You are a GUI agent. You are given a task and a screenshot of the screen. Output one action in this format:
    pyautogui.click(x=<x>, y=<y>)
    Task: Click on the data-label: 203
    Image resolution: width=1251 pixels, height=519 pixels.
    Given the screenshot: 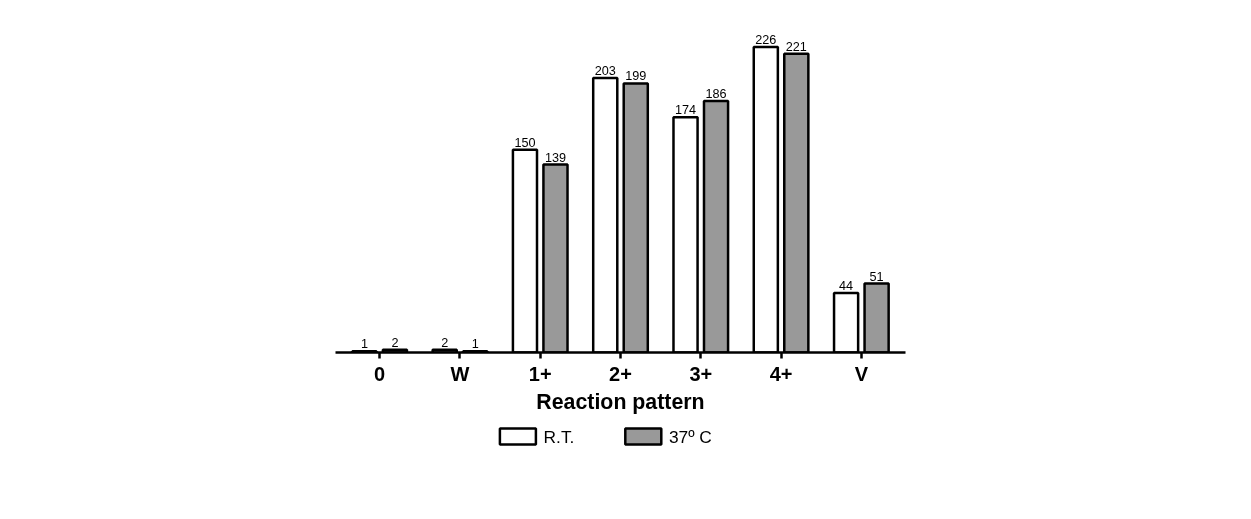 What is the action you would take?
    pyautogui.click(x=605, y=71)
    